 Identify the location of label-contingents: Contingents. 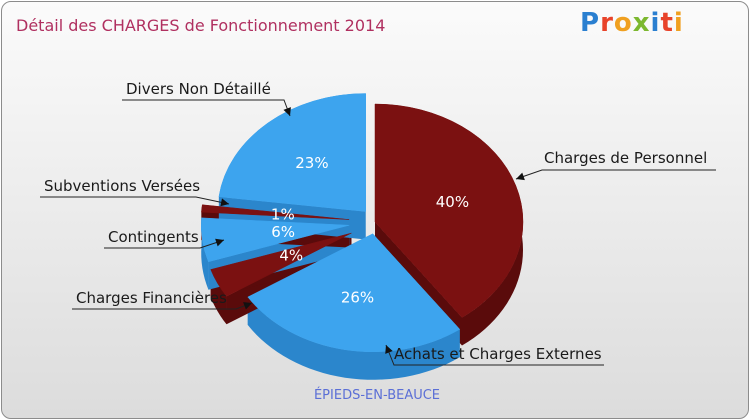
(153, 237).